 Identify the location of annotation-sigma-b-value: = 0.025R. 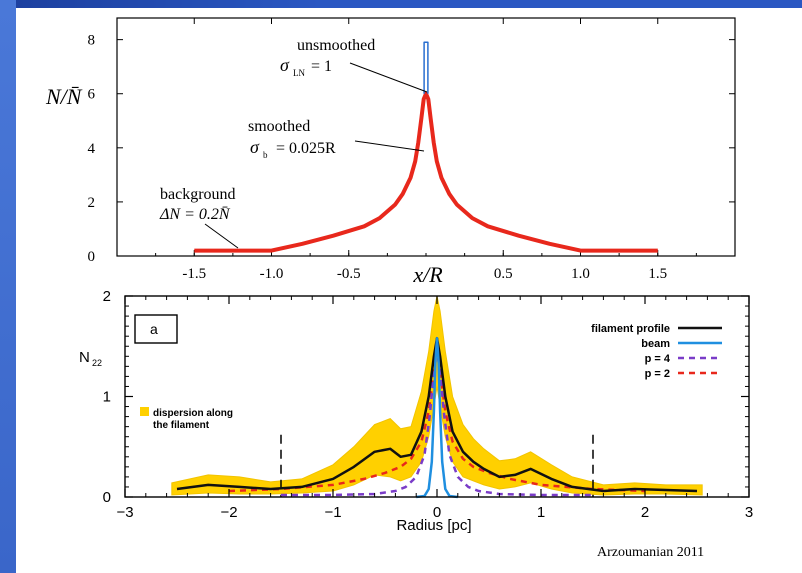
(306, 148).